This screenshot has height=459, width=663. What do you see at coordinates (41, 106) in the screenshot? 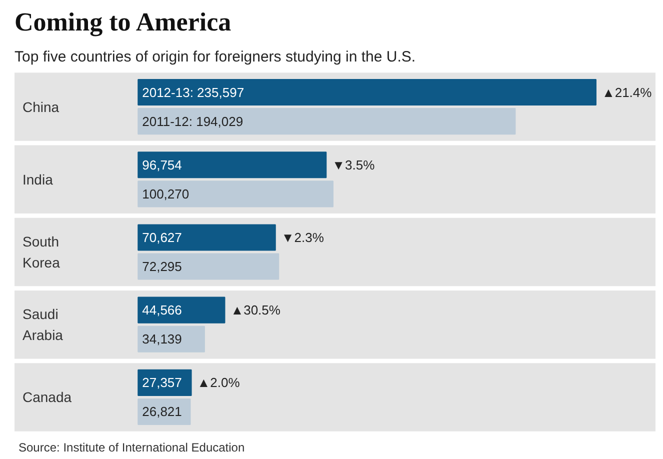
I see `y-tick-label: China` at bounding box center [41, 106].